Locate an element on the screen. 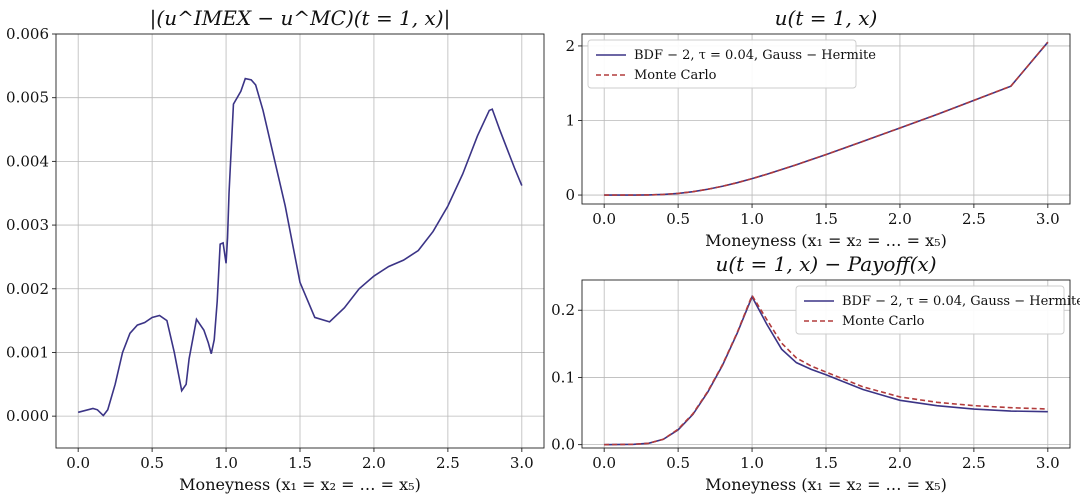  y-tick-label: 0.2 is located at coordinates (563, 310).